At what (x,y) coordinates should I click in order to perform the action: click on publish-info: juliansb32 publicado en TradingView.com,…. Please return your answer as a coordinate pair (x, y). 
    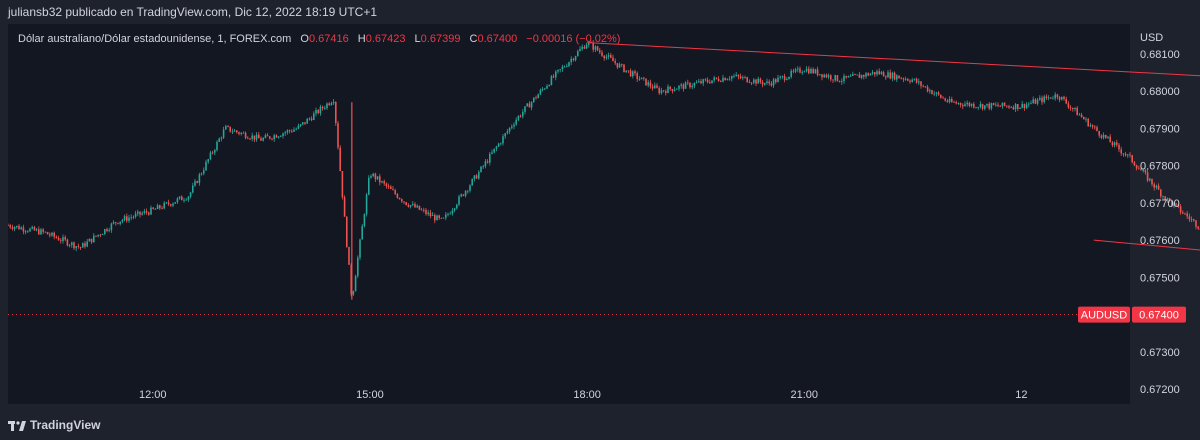
    Looking at the image, I should click on (193, 12).